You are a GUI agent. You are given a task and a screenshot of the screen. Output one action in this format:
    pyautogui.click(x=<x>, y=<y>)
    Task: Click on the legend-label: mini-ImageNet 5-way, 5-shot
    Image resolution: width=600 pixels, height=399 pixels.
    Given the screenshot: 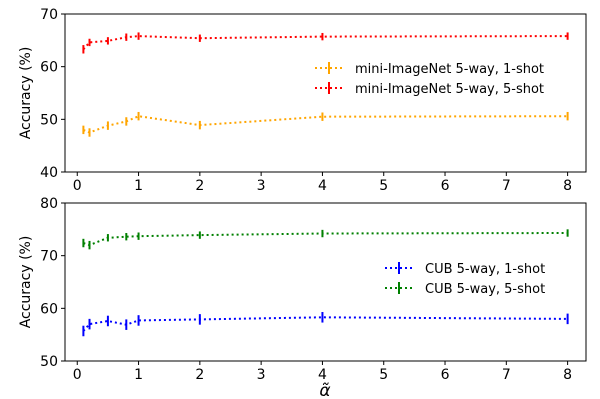 What is the action you would take?
    pyautogui.click(x=449, y=89)
    